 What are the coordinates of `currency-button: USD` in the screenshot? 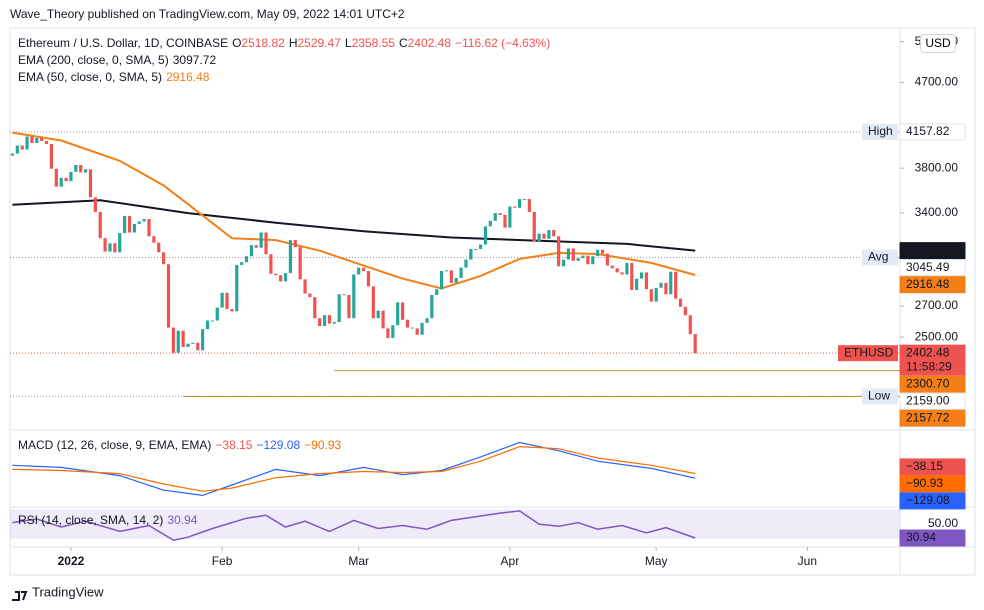 It's located at (938, 43).